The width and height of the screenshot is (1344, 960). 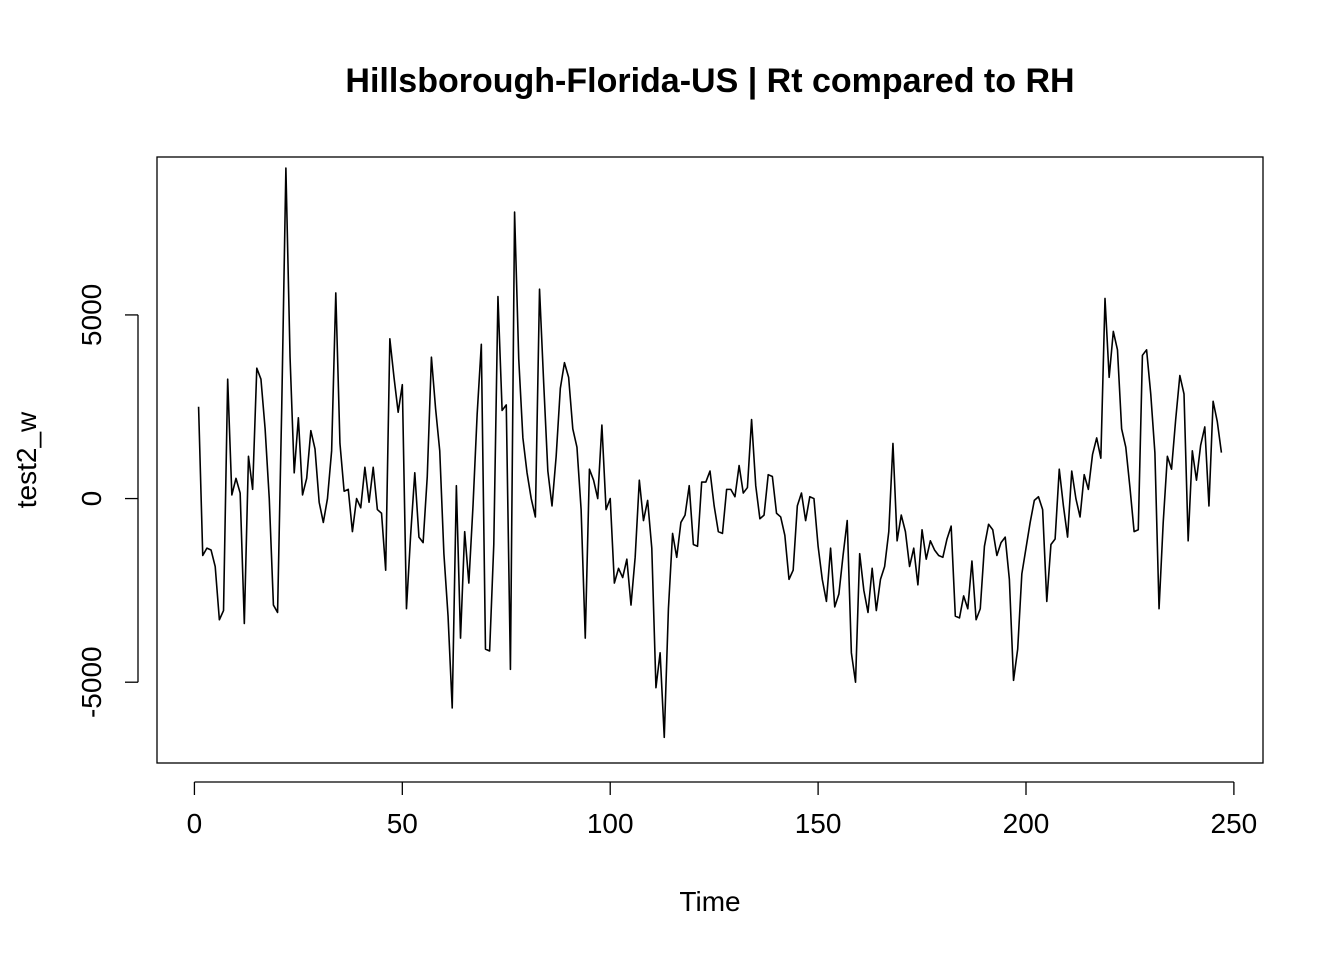 I want to click on x-tick-label: 200, so click(x=1026, y=823).